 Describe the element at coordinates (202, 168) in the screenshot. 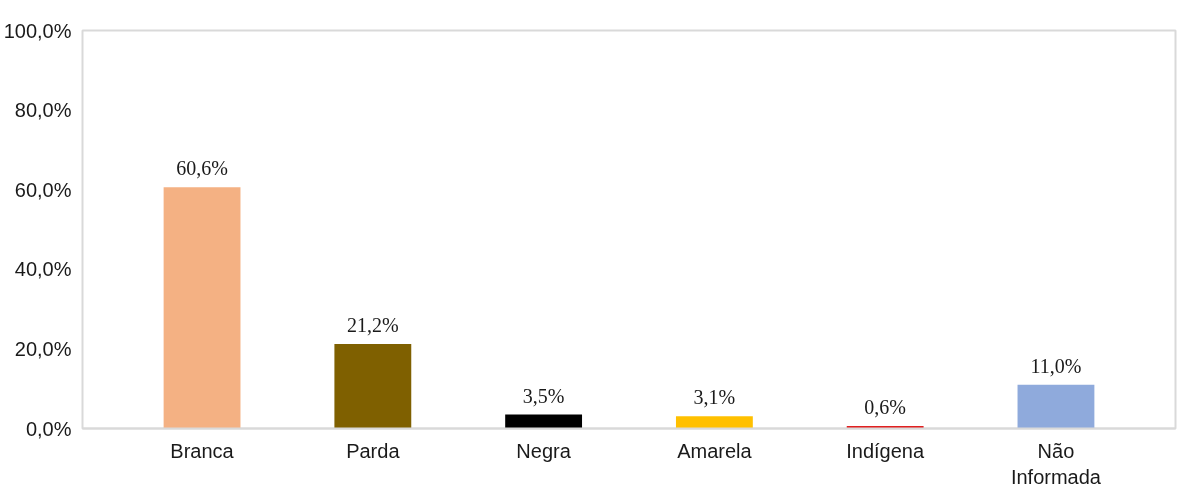

I see `data-label: 60,6%` at that location.